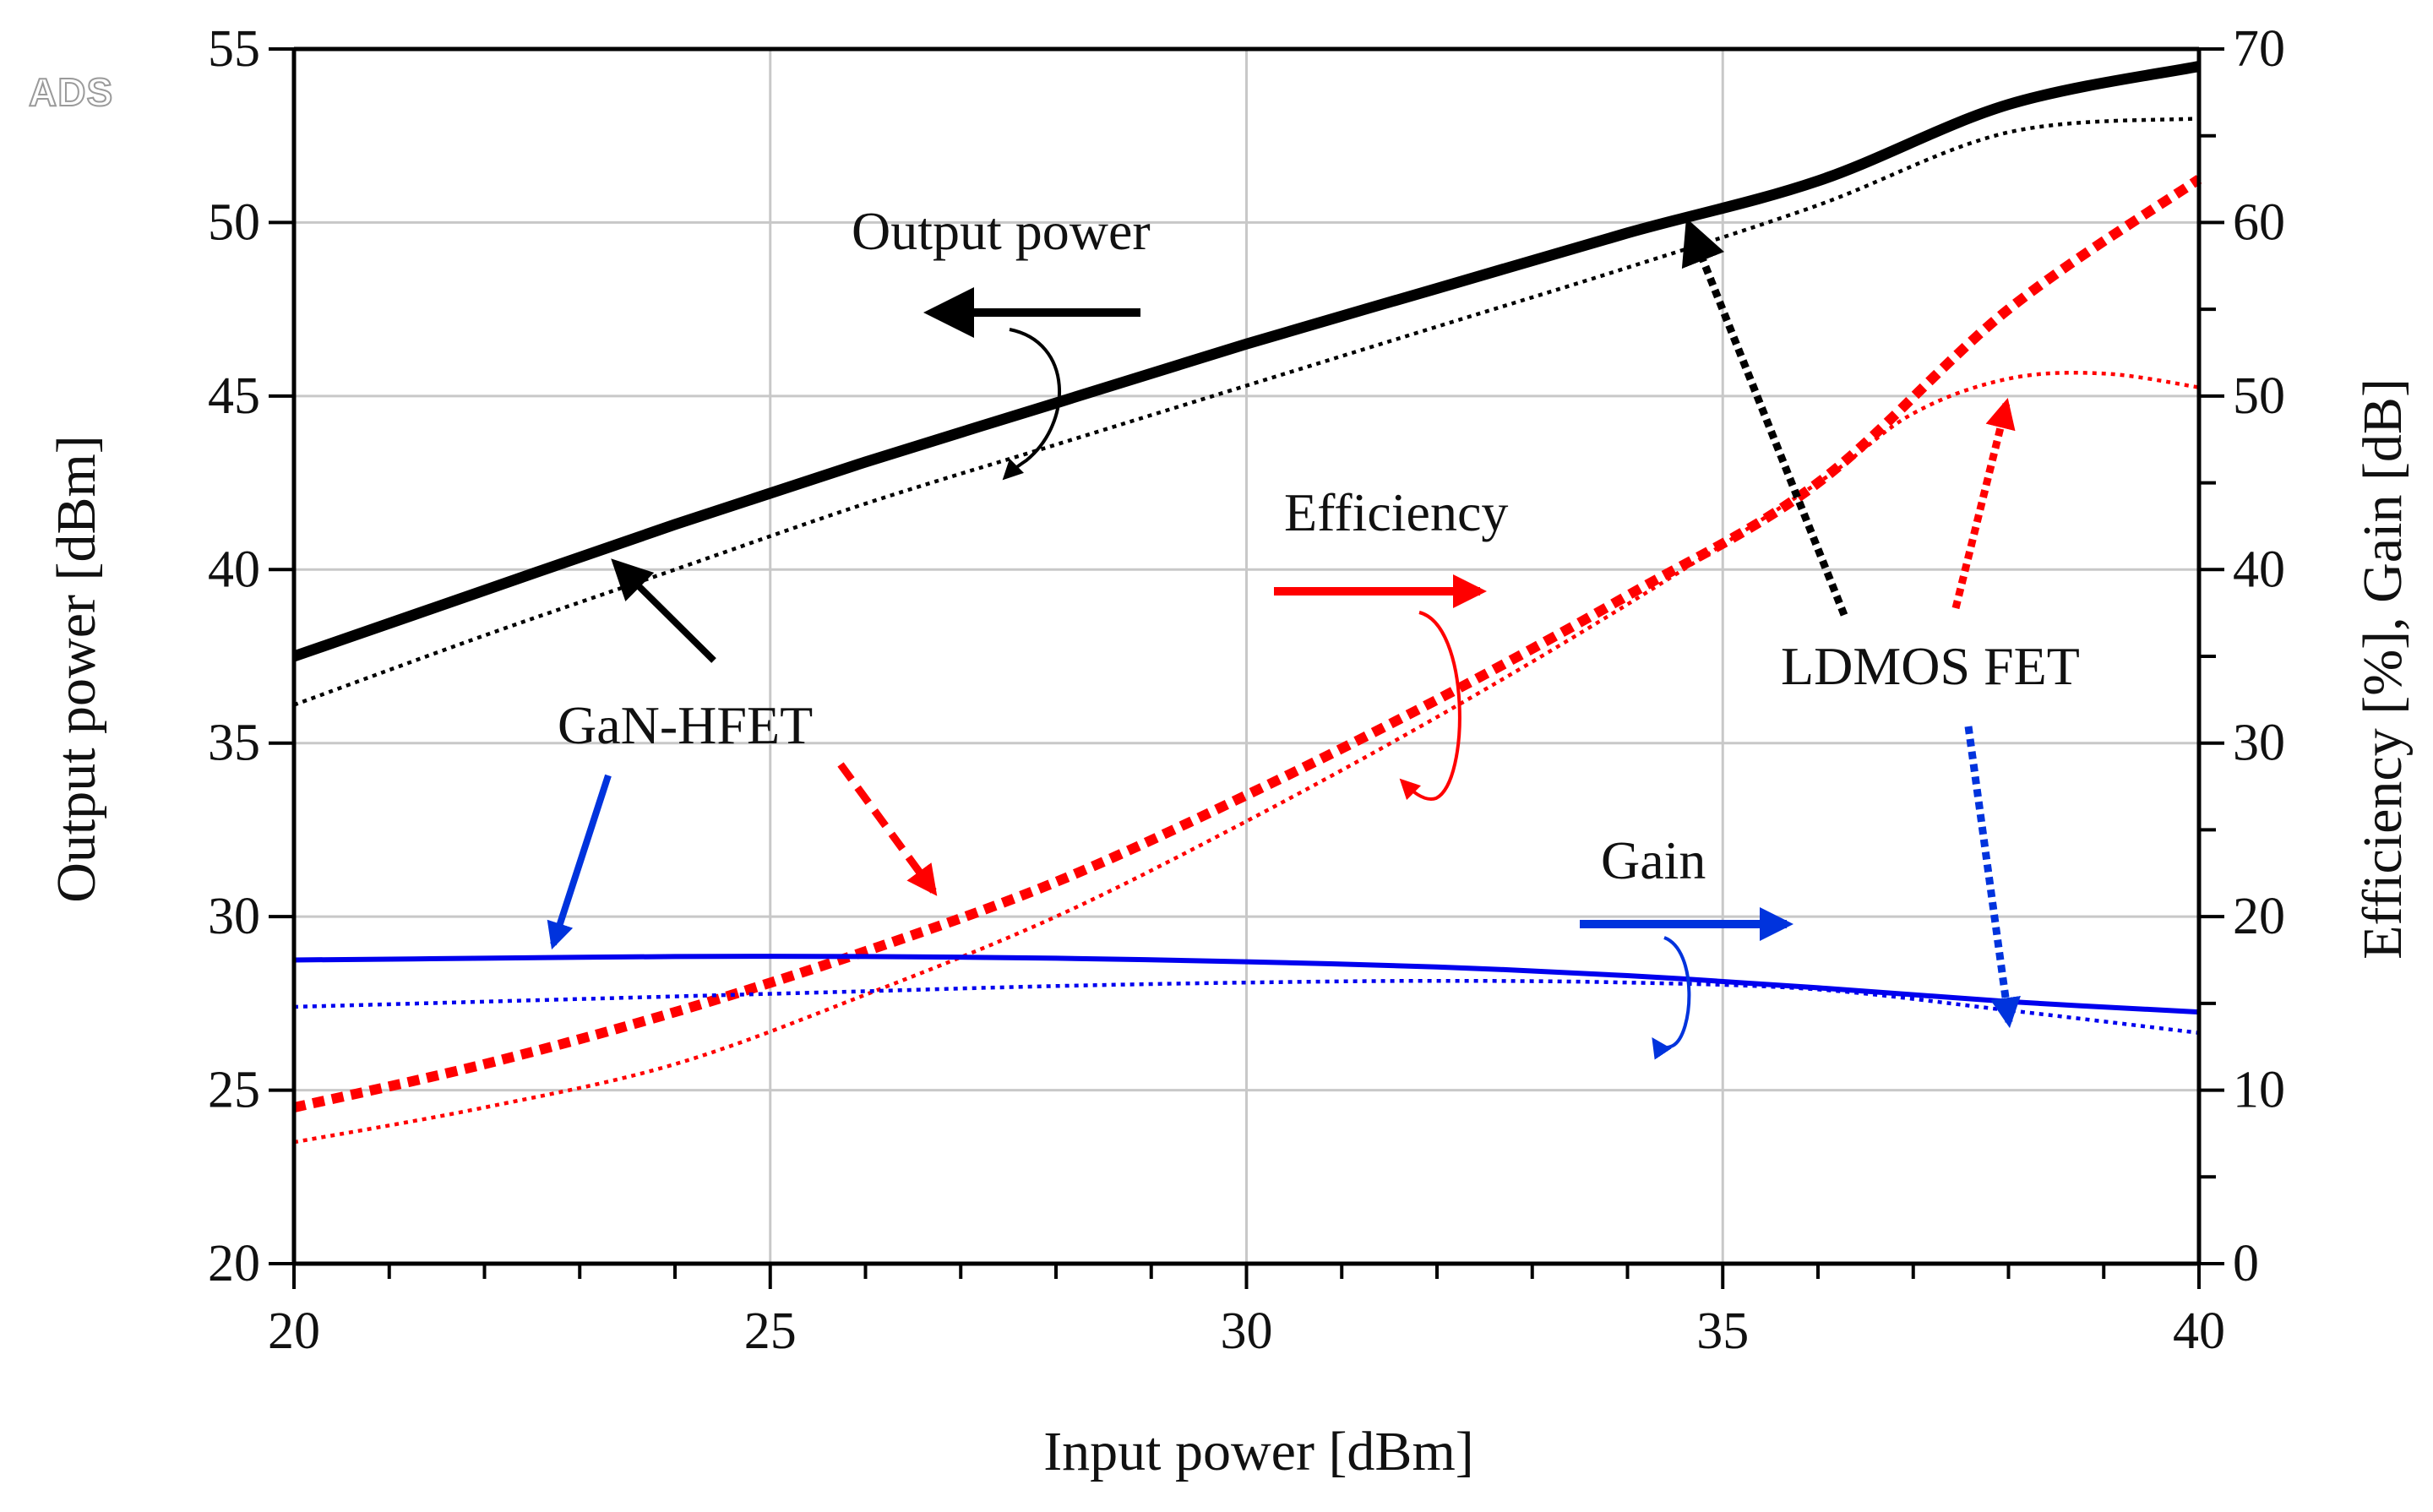  What do you see at coordinates (234, 49) in the screenshot?
I see `y-left-tick-label: 55` at bounding box center [234, 49].